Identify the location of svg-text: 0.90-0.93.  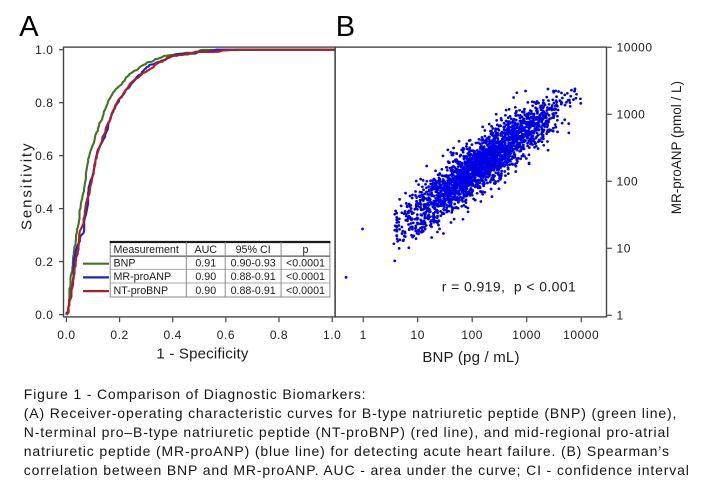
(253, 264).